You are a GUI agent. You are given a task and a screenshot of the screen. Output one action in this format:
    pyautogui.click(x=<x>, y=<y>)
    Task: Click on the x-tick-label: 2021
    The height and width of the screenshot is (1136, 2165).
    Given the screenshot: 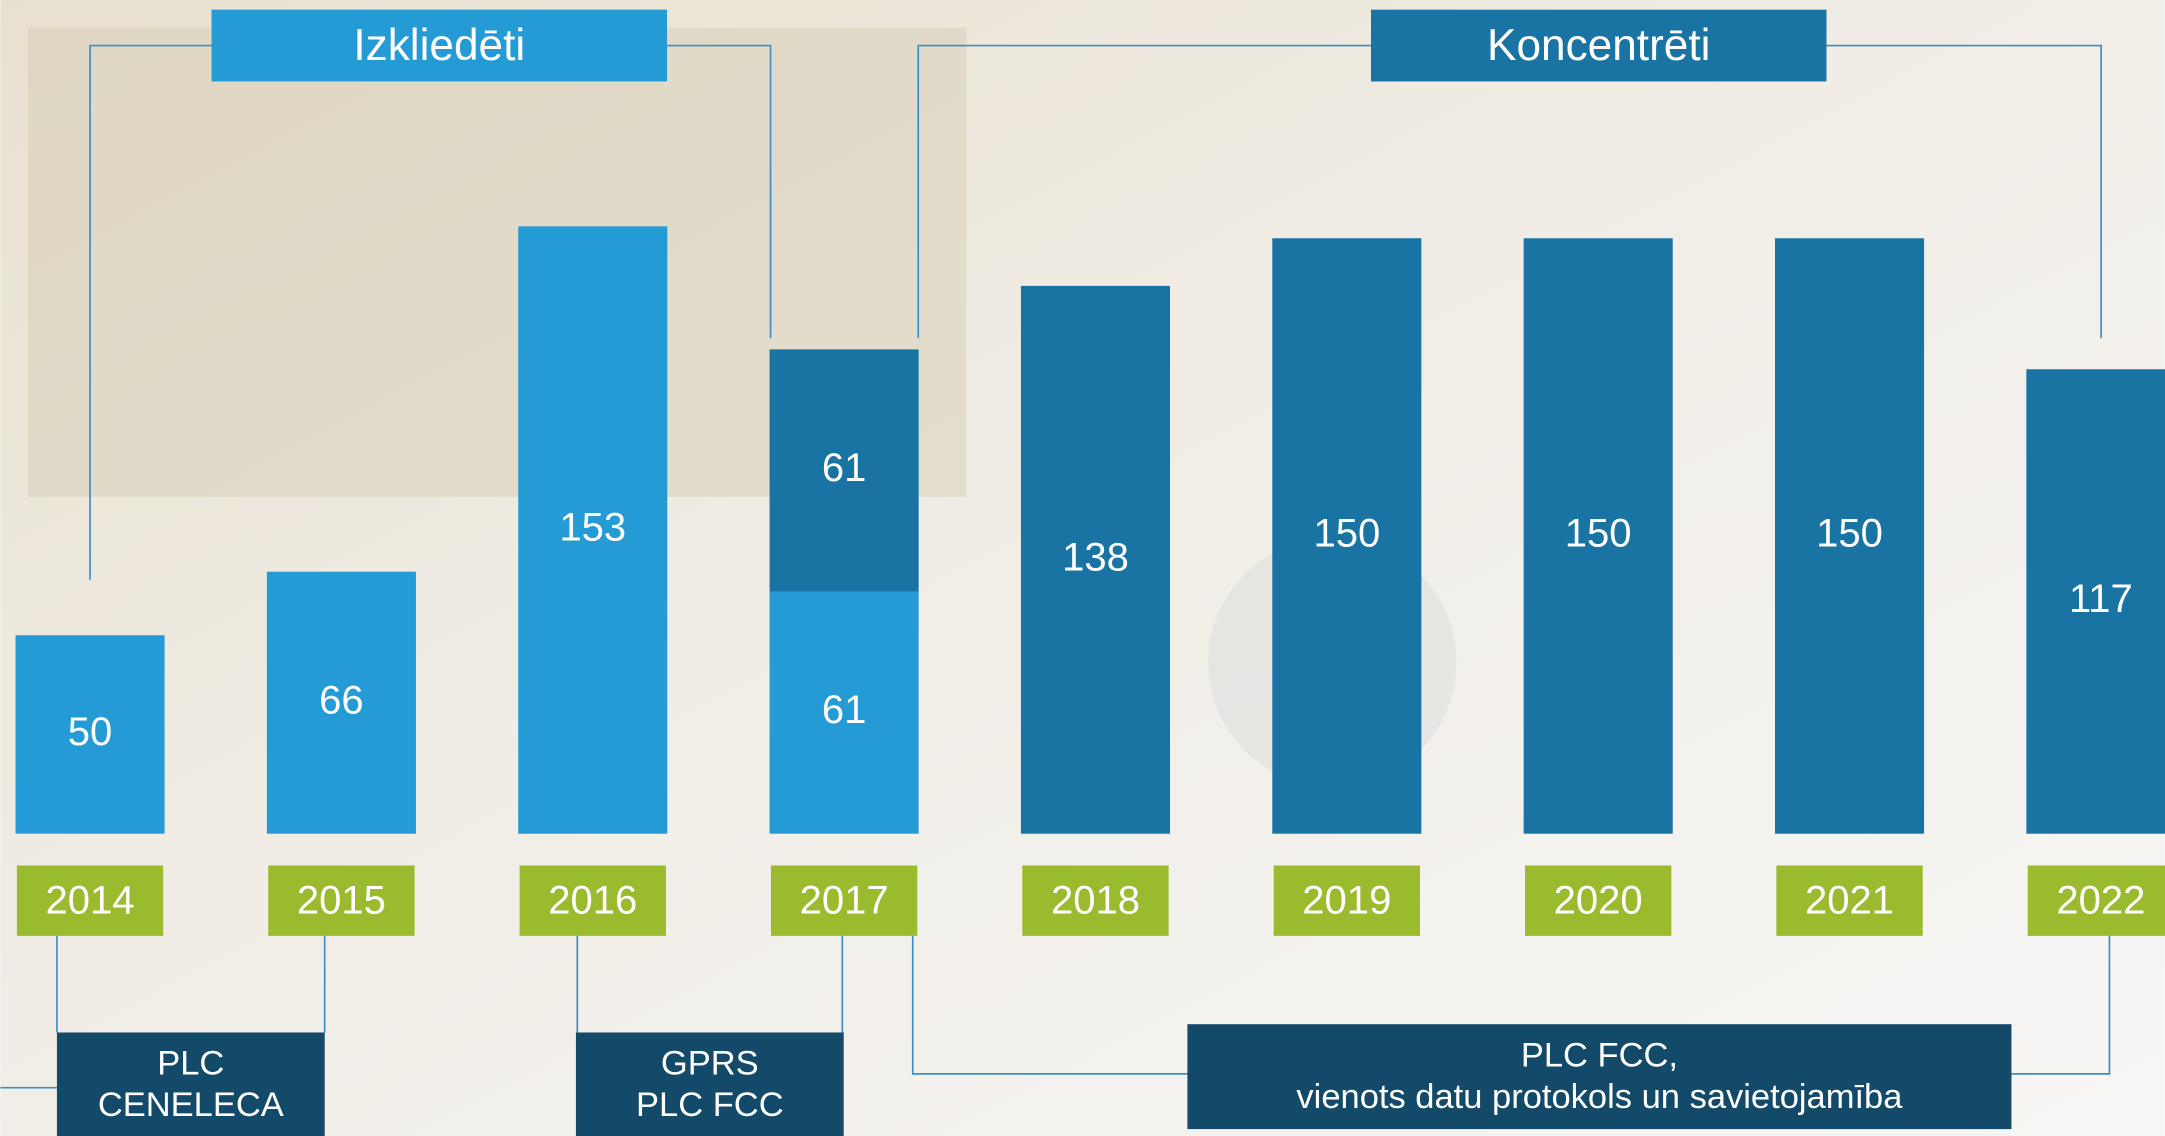 What is the action you would take?
    pyautogui.click(x=1849, y=900)
    